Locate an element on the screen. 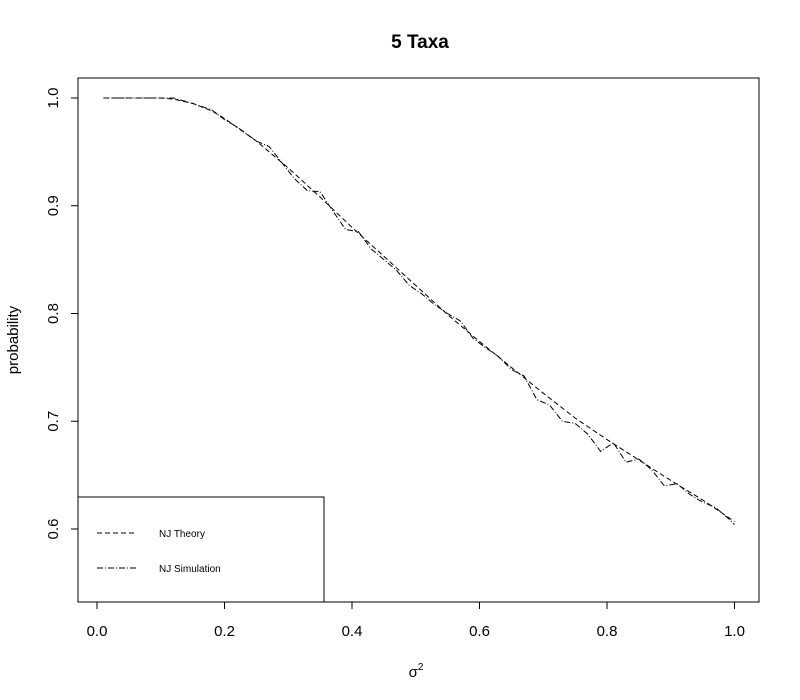 This screenshot has height=700, width=800. x-tick-label: 0.6 is located at coordinates (479, 631).